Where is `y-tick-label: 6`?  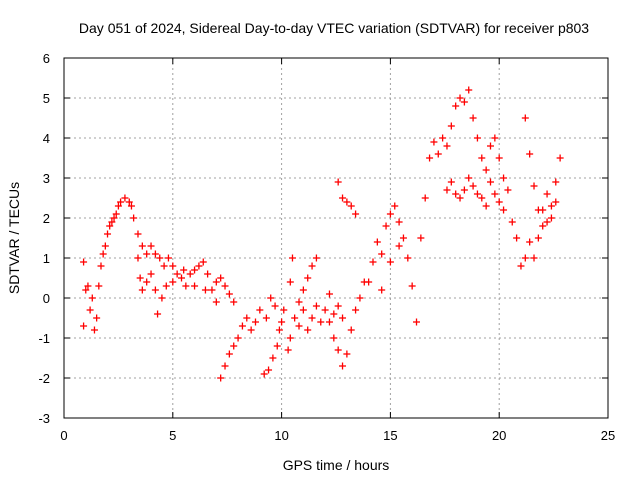
y-tick-label: 6 is located at coordinates (46, 58).